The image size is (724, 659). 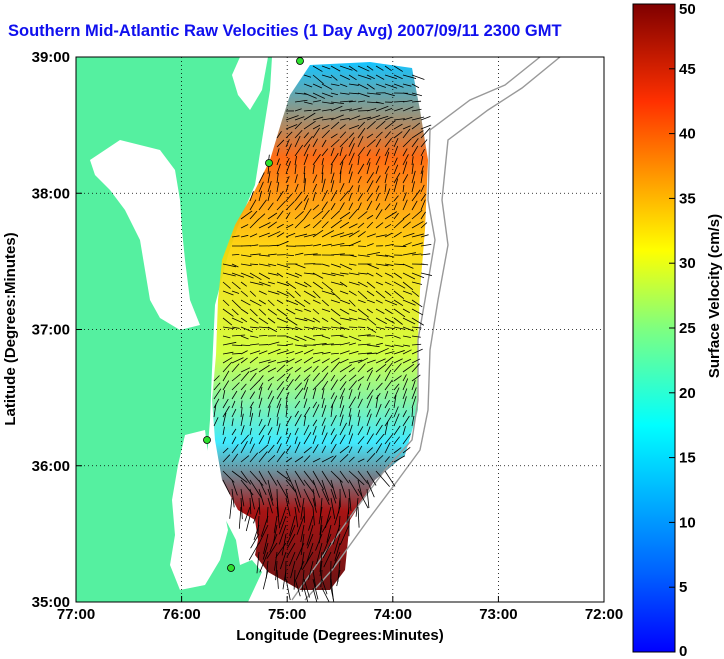 What do you see at coordinates (51, 330) in the screenshot?
I see `y-tick-label: 37:00` at bounding box center [51, 330].